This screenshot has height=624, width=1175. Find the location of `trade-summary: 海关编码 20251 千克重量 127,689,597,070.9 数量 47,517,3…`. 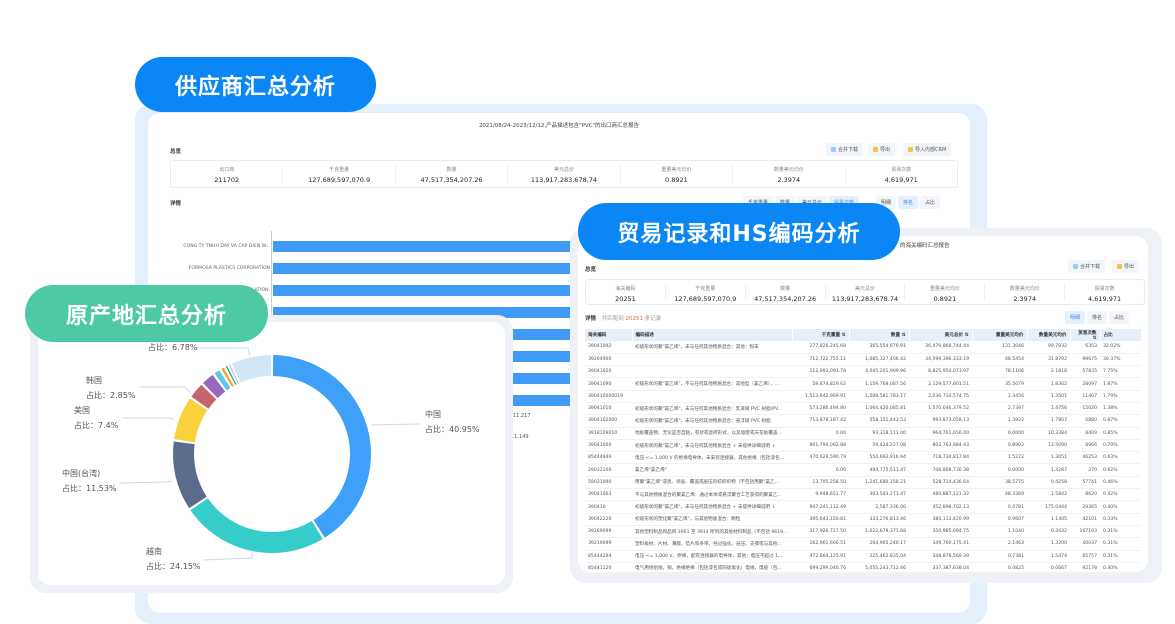

trade-summary: 海关编码 20251 千克重量 127,689,597,070.9 数量 47,517,3… is located at coordinates (865, 292).